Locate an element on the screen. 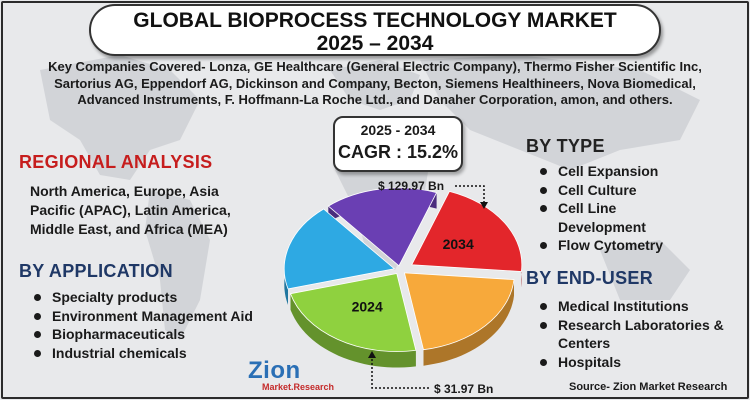  source-note: Source- Zion Market Research is located at coordinates (648, 387).